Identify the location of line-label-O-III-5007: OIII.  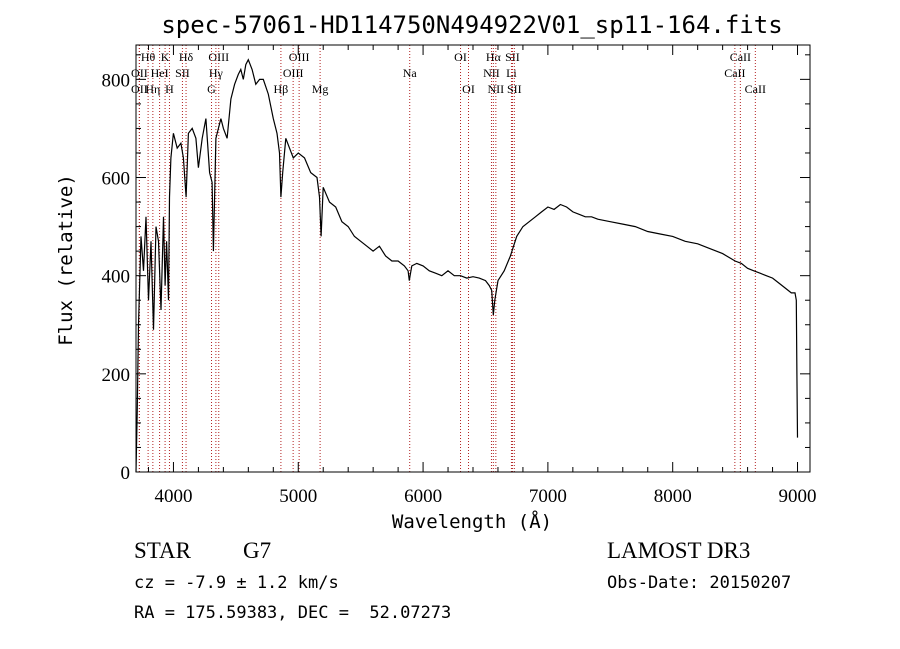
(299, 57).